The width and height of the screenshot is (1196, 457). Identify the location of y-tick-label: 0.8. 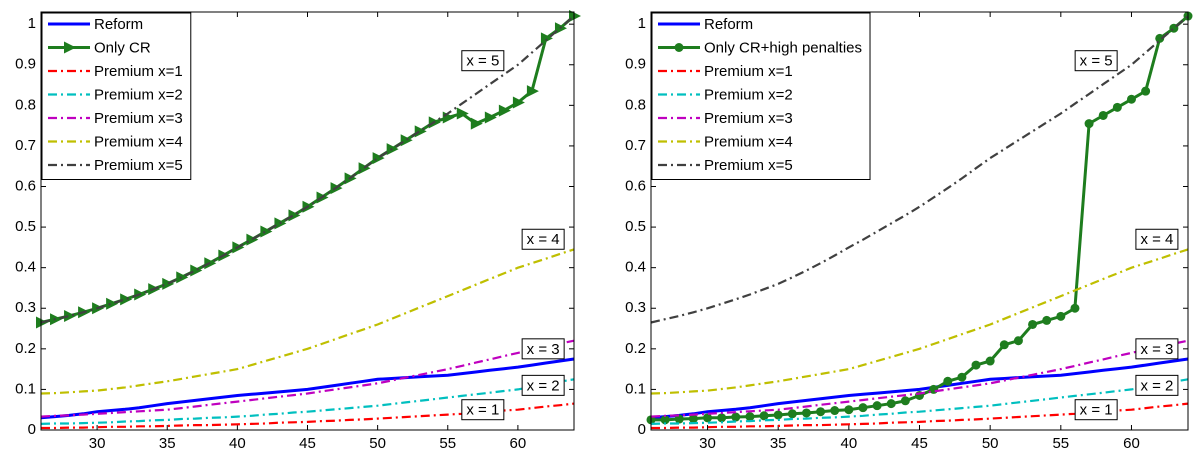
(635, 104).